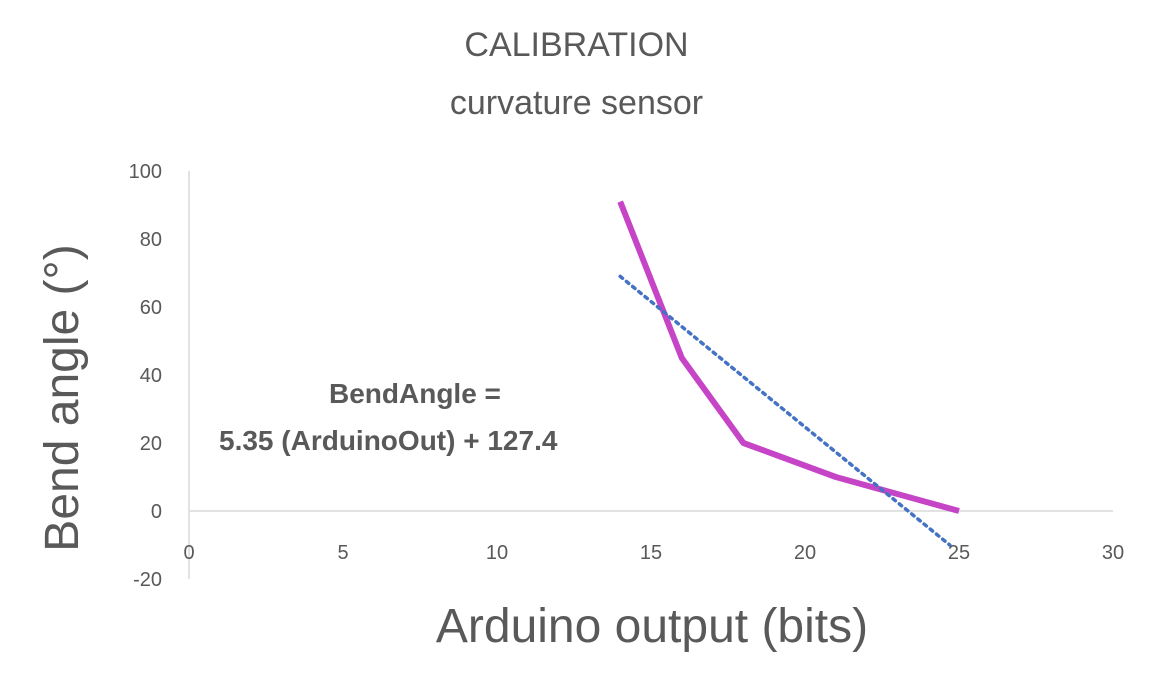 Image resolution: width=1153 pixels, height=692 pixels. What do you see at coordinates (156, 512) in the screenshot?
I see `y-tick-label: 0` at bounding box center [156, 512].